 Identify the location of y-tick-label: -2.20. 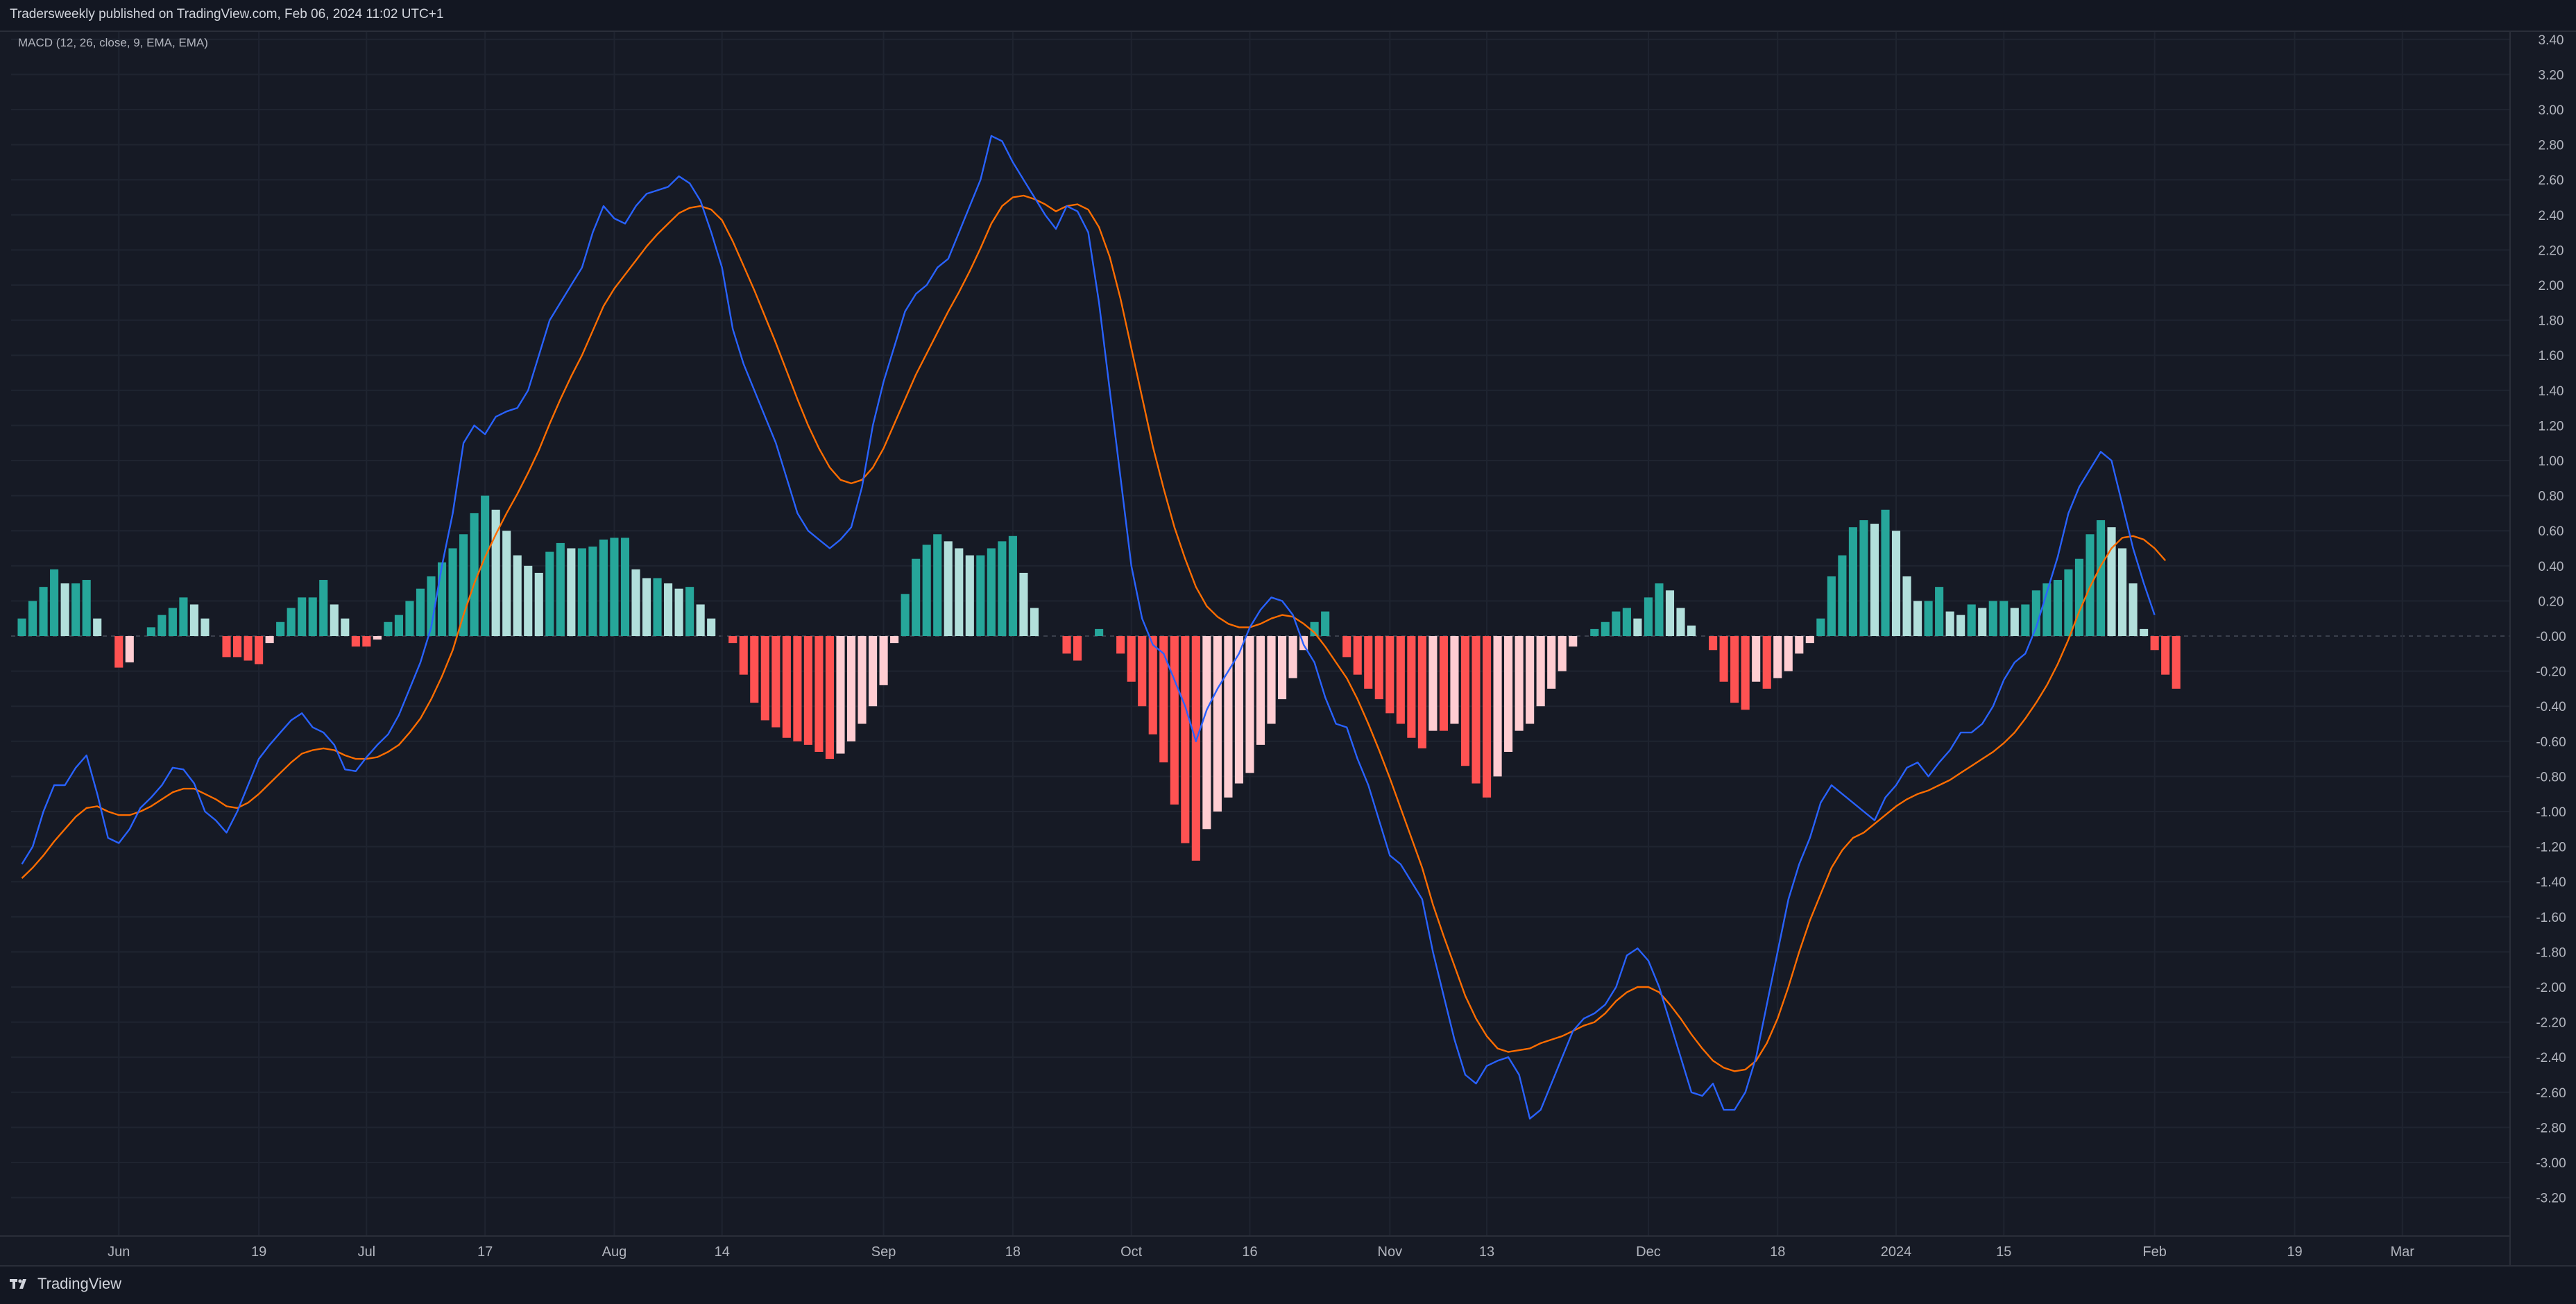
(2551, 1023).